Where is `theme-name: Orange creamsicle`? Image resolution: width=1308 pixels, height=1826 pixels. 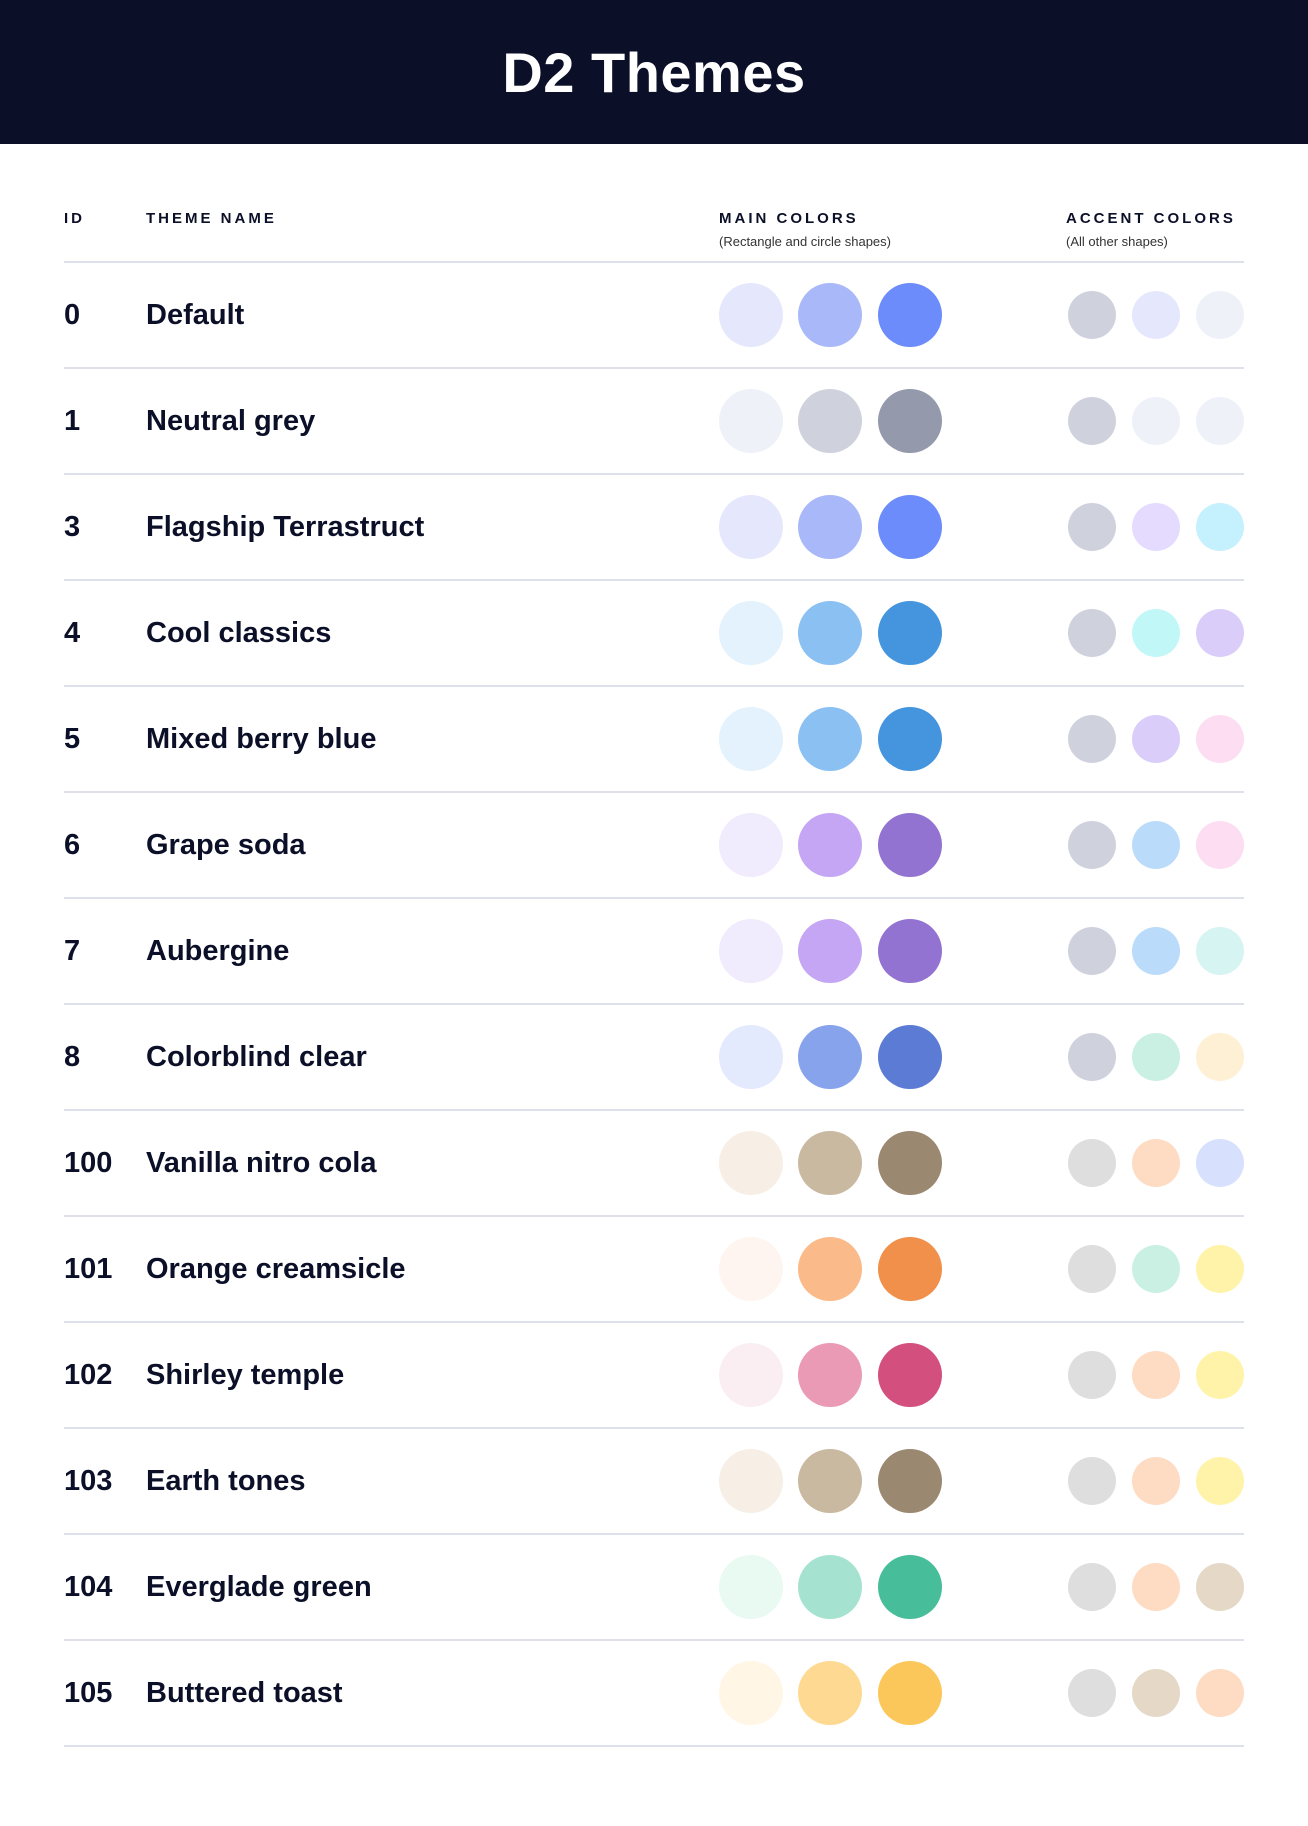
theme-name: Orange creamsicle is located at coordinates (276, 1269).